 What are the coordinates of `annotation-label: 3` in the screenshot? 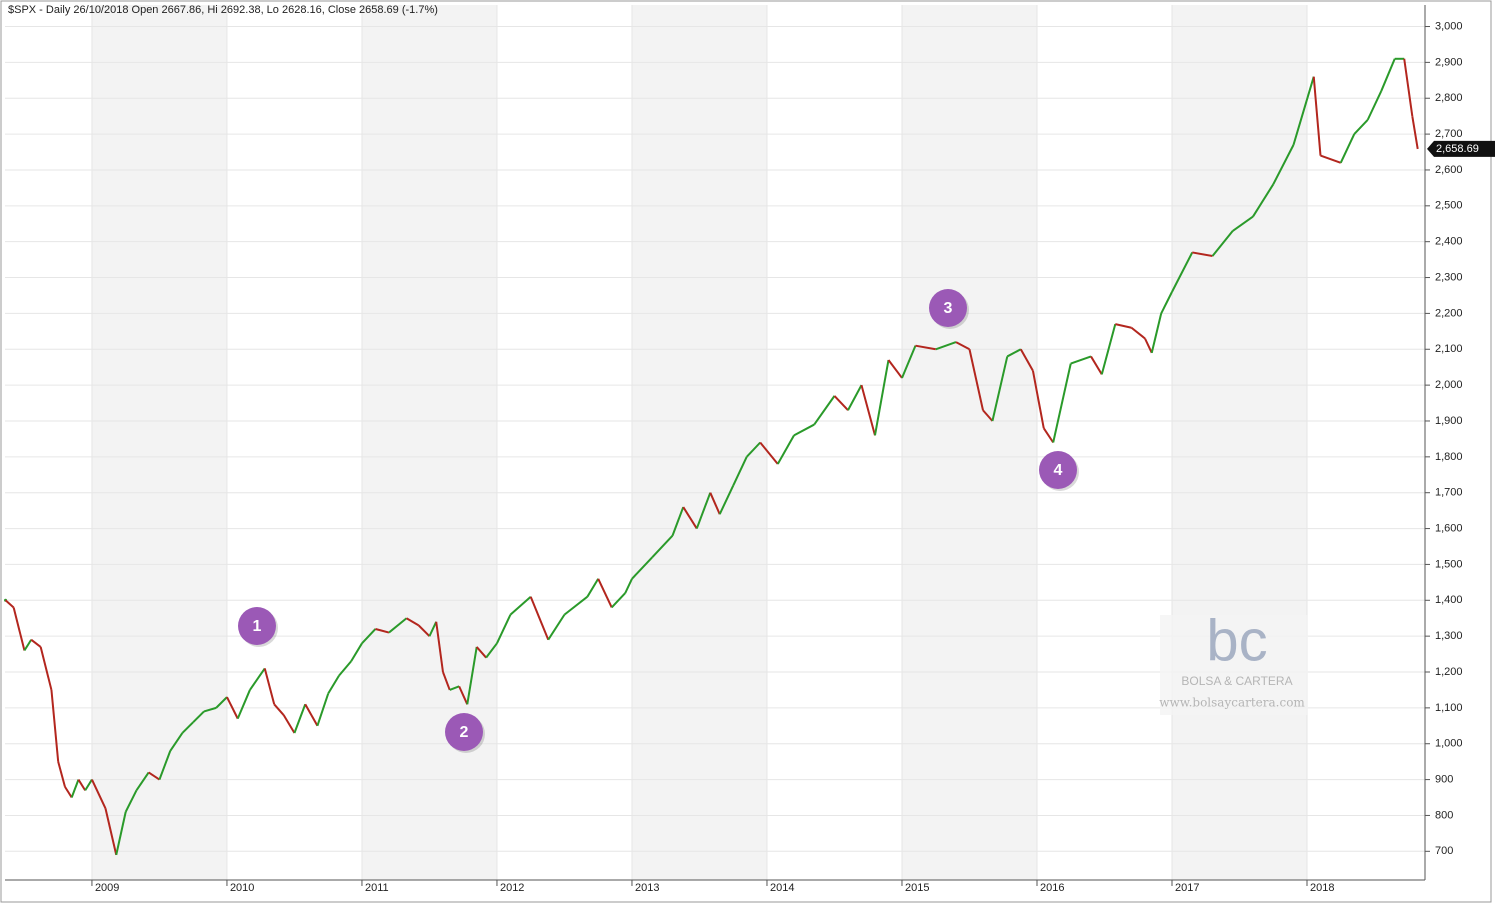 It's located at (948, 308).